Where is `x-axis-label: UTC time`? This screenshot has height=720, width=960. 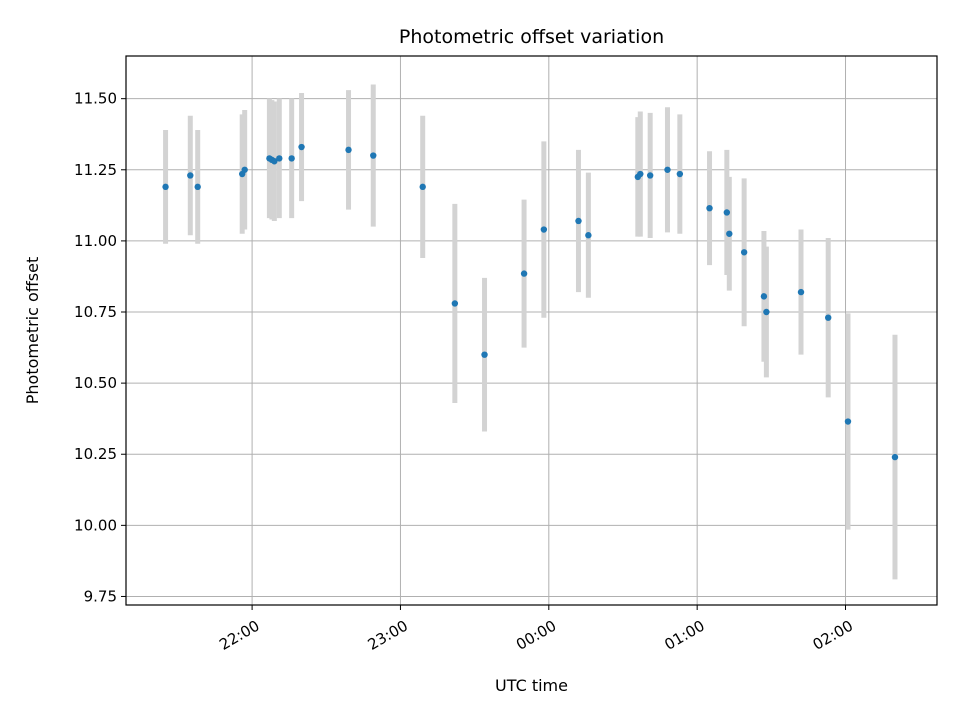
x-axis-label: UTC time is located at coordinates (531, 685).